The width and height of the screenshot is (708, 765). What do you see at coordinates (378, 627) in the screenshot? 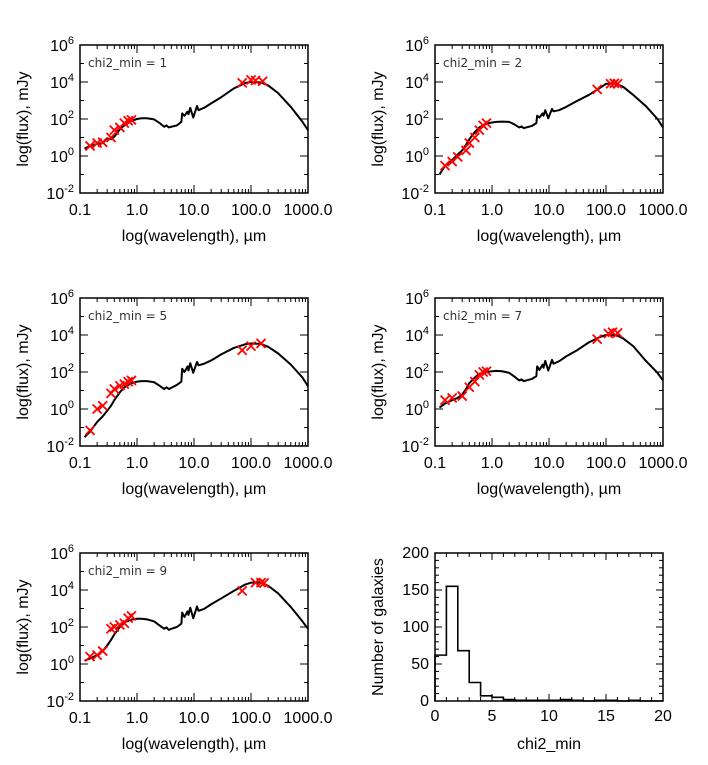
I see `y-axis-label: Number of galaxies` at bounding box center [378, 627].